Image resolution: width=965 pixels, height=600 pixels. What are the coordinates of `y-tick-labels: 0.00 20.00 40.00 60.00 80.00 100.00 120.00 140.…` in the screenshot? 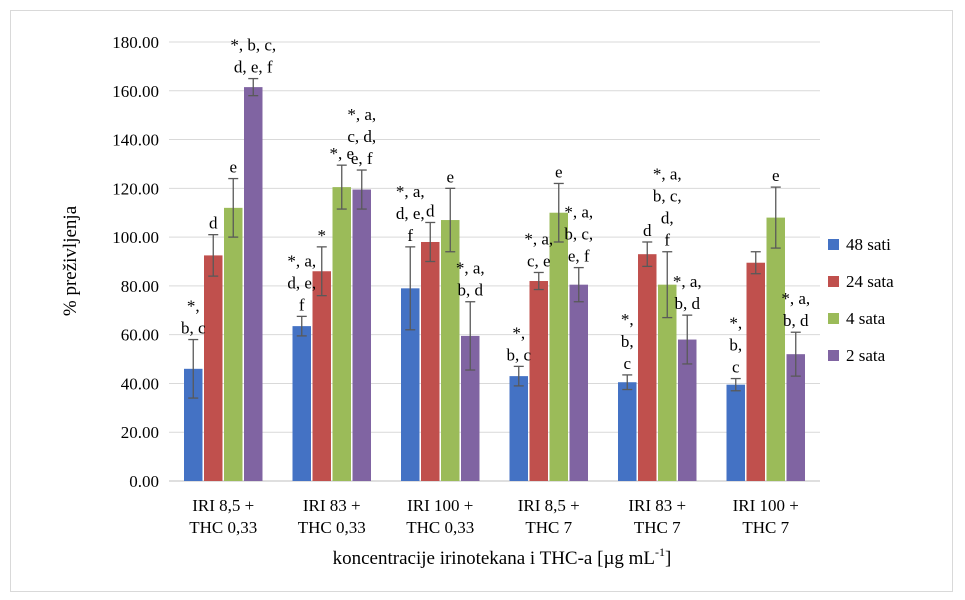 It's located at (135, 262).